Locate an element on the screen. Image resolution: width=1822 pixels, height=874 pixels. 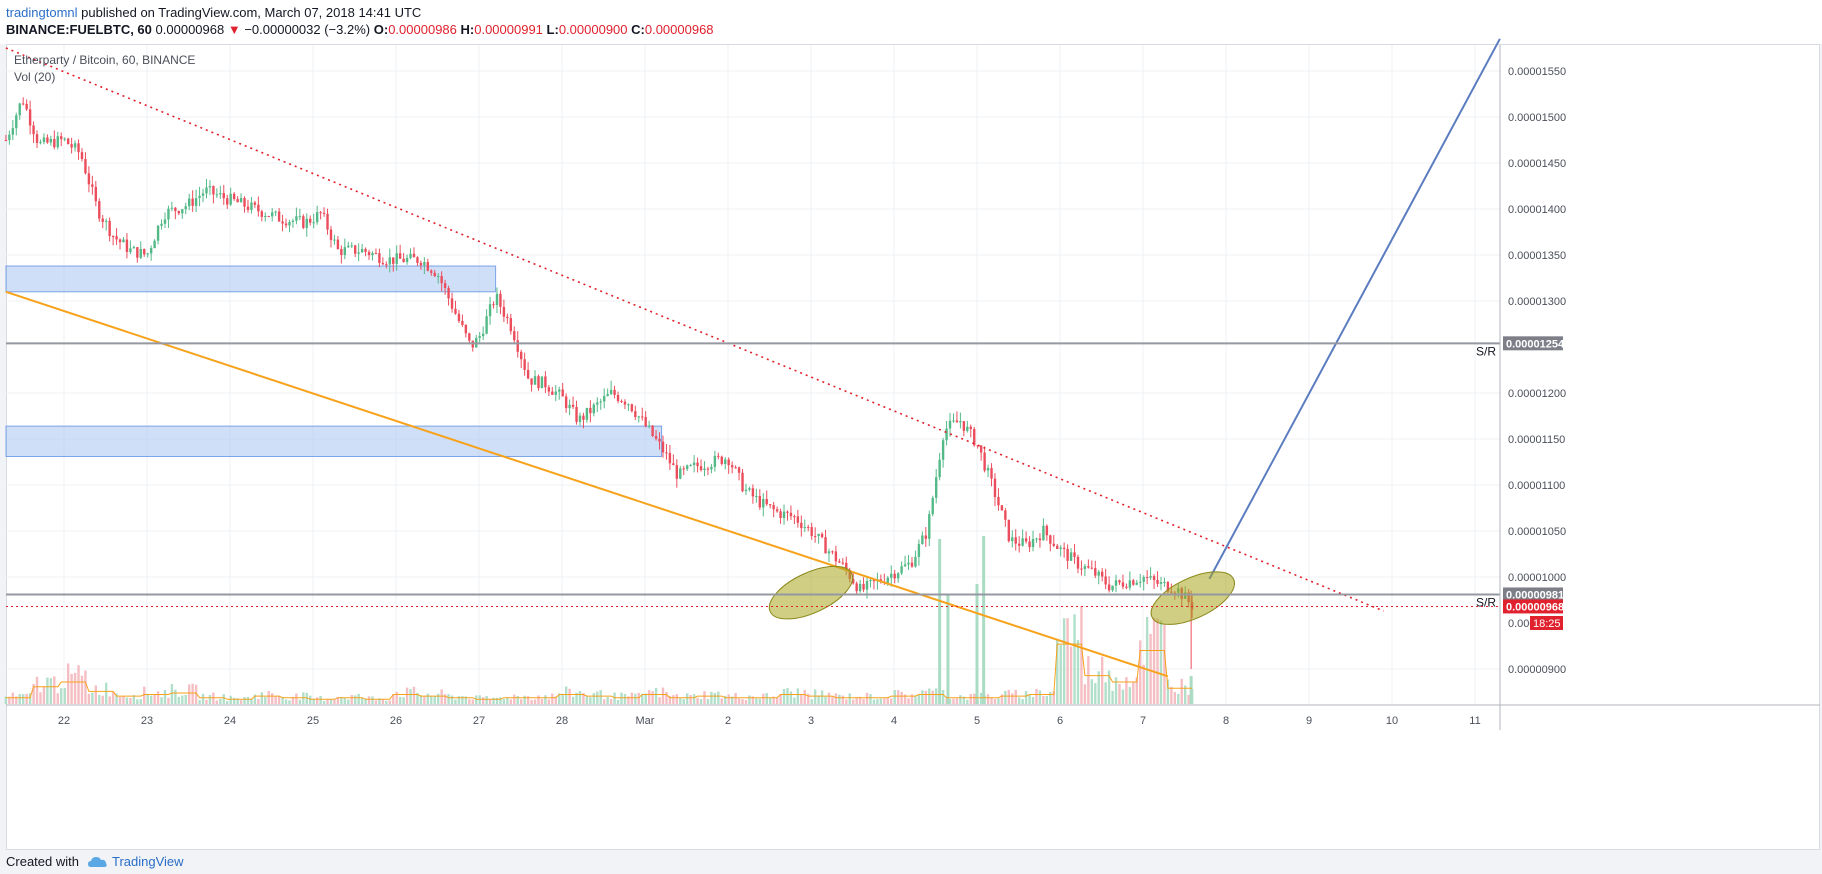
author-link: tradingtomnl is located at coordinates (42, 12).